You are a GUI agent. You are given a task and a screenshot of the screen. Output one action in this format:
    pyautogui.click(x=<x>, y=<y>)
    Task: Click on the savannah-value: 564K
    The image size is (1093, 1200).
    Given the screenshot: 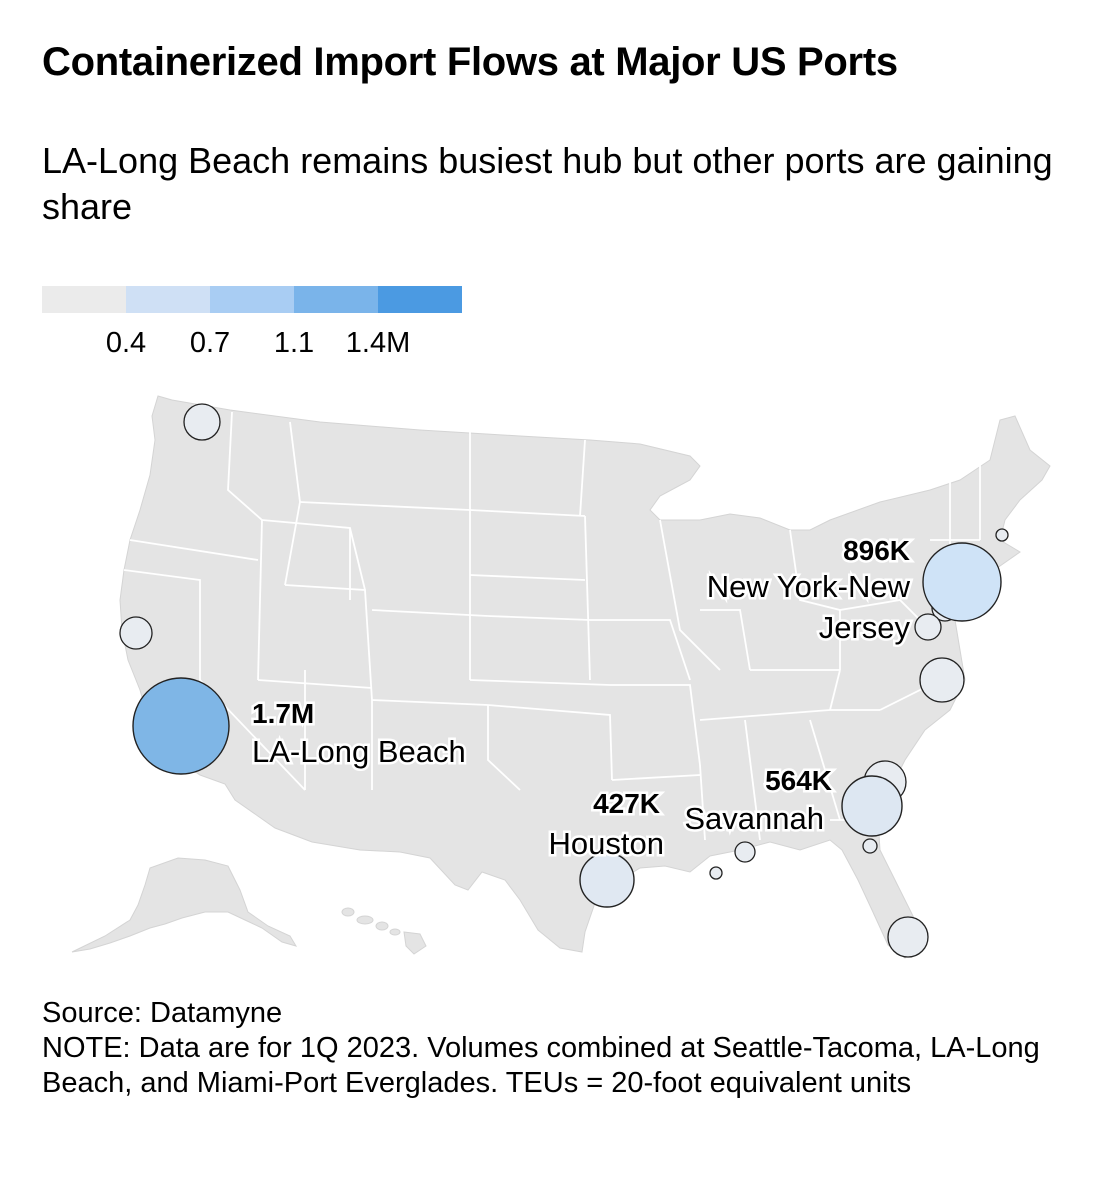 What is the action you would take?
    pyautogui.click(x=798, y=780)
    